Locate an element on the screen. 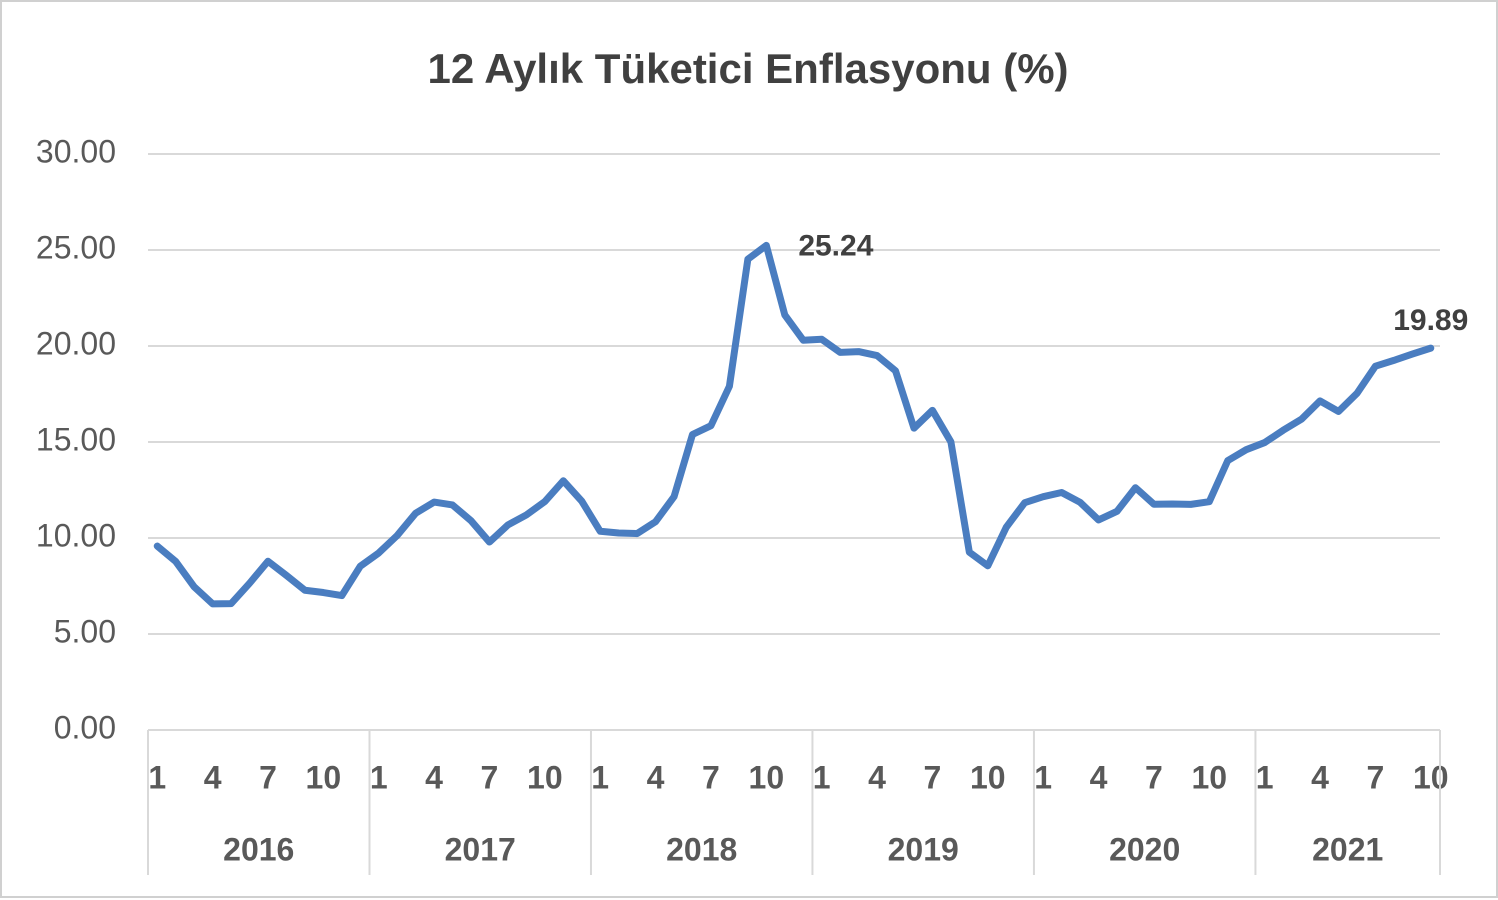  y-tick-label: 5.00 is located at coordinates (85, 631).